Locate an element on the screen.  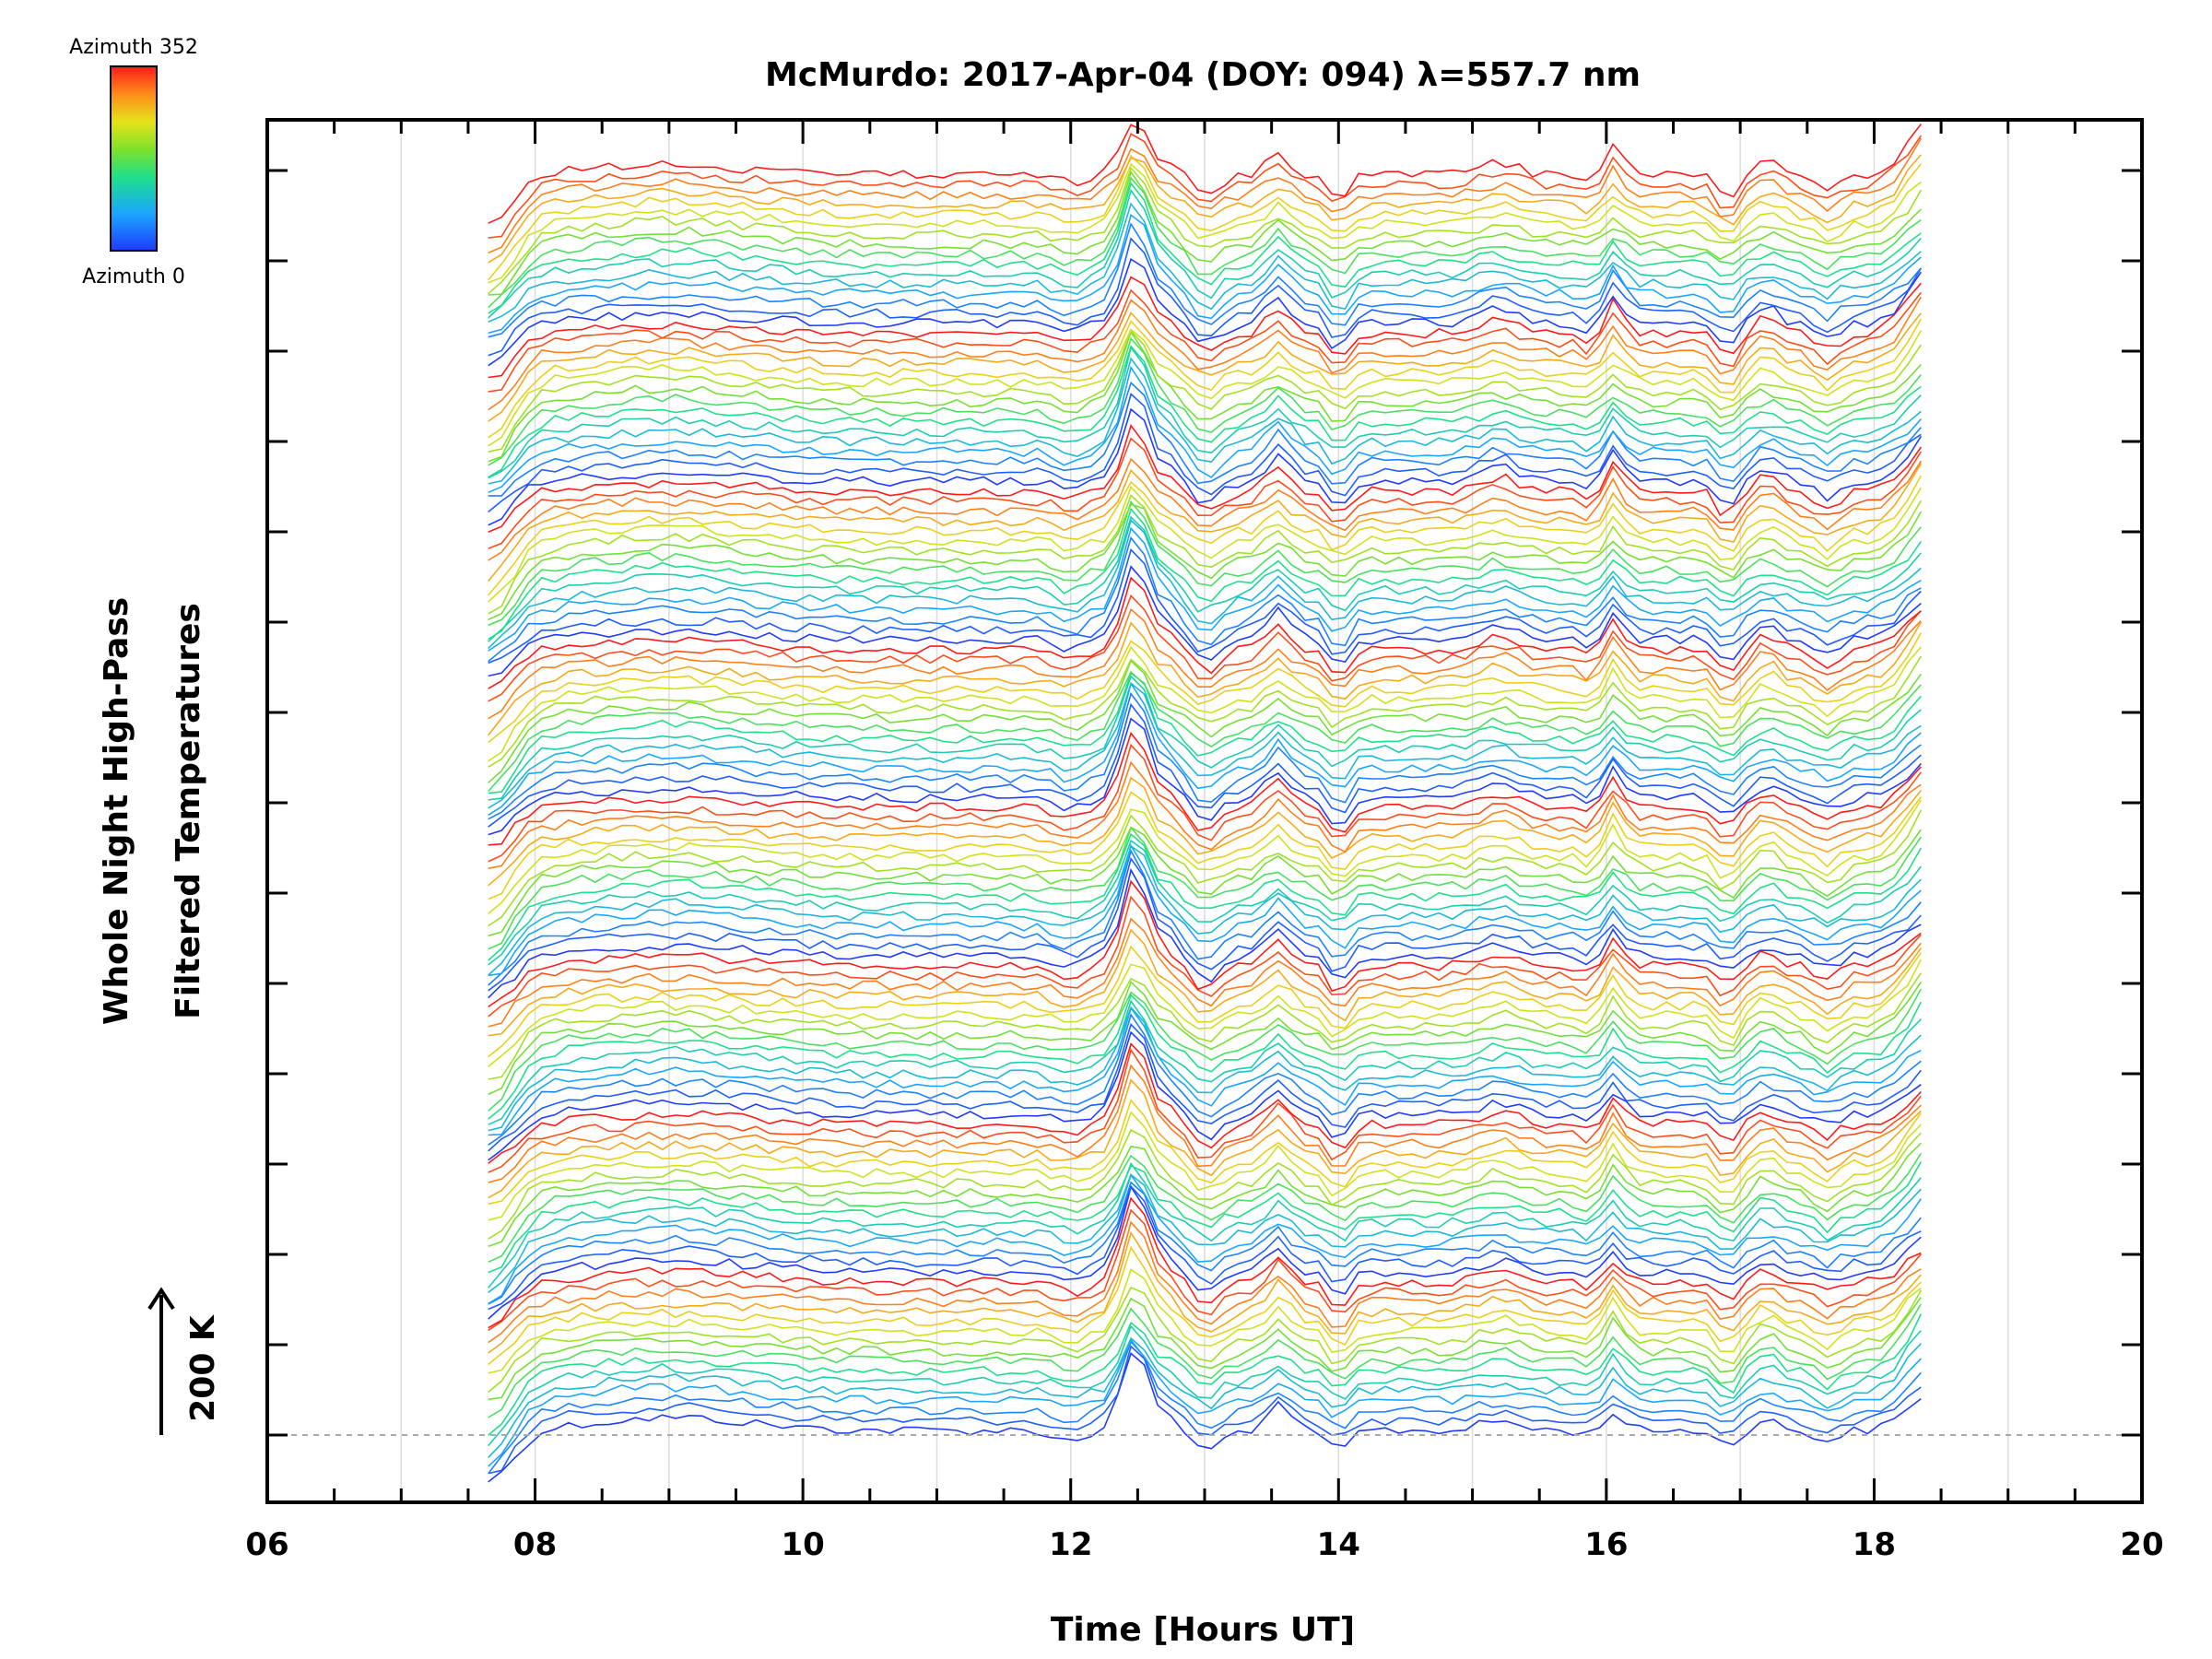
x-tick-label: 20 is located at coordinates (2141, 1544).